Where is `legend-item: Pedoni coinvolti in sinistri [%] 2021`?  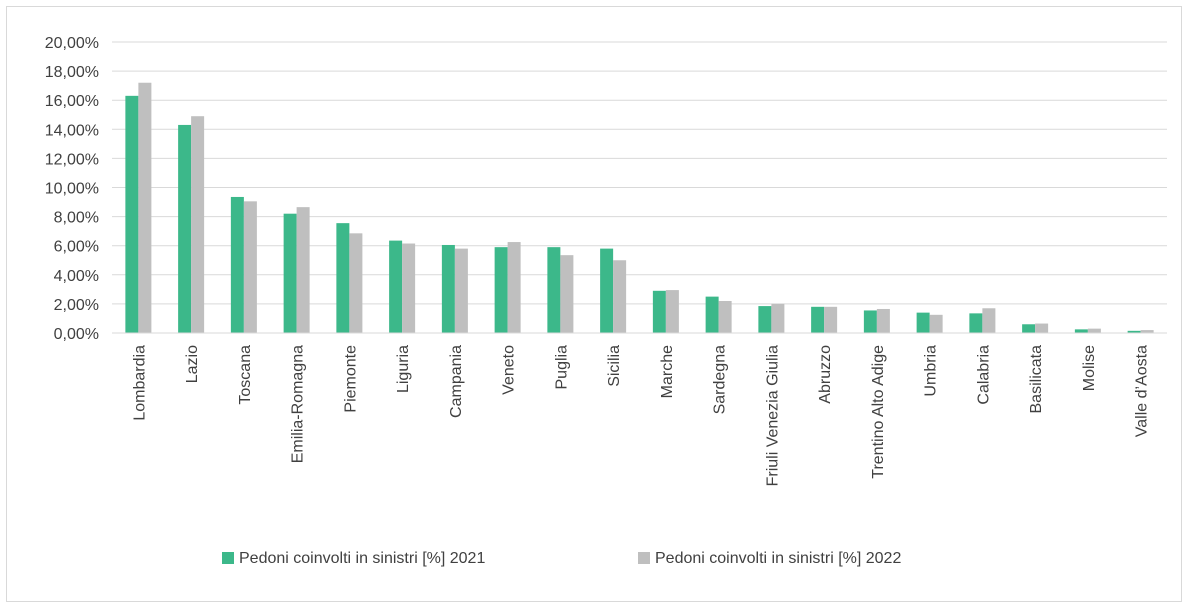 legend-item: Pedoni coinvolti in sinistri [%] 2021 is located at coordinates (353, 558).